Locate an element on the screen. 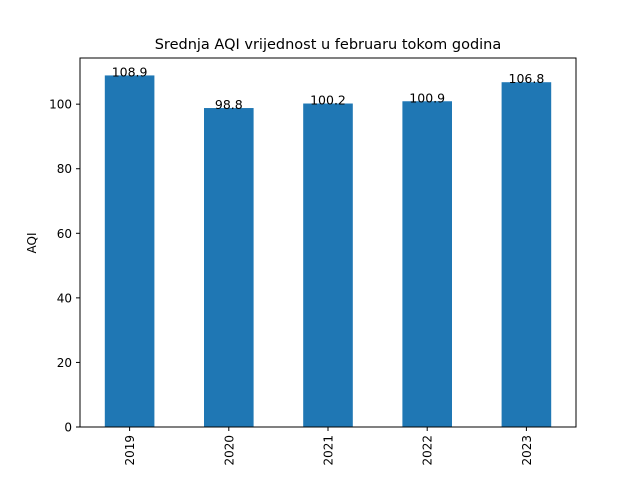 The height and width of the screenshot is (484, 640). data-label: 100.2 is located at coordinates (328, 100).